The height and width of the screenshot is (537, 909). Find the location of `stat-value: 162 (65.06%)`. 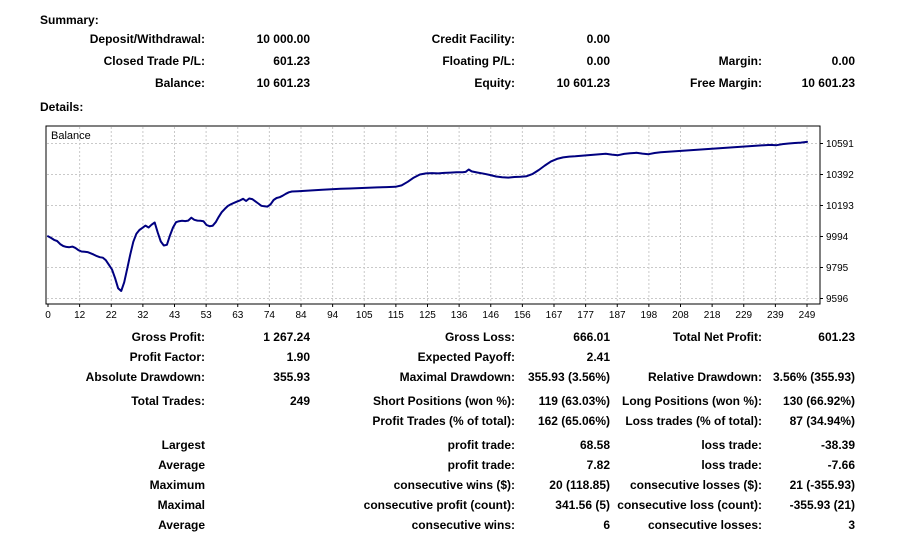

stat-value: 162 (65.06%) is located at coordinates (573, 421).